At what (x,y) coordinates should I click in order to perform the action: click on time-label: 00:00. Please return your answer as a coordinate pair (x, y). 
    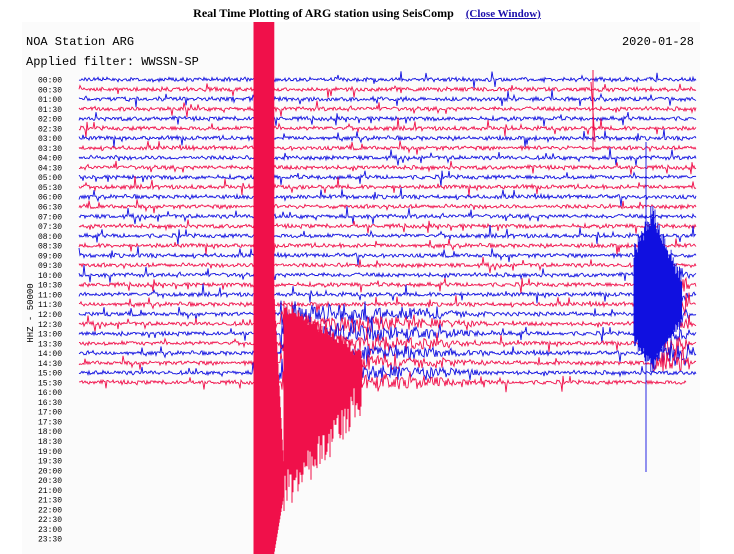
    Looking at the image, I should click on (50, 81).